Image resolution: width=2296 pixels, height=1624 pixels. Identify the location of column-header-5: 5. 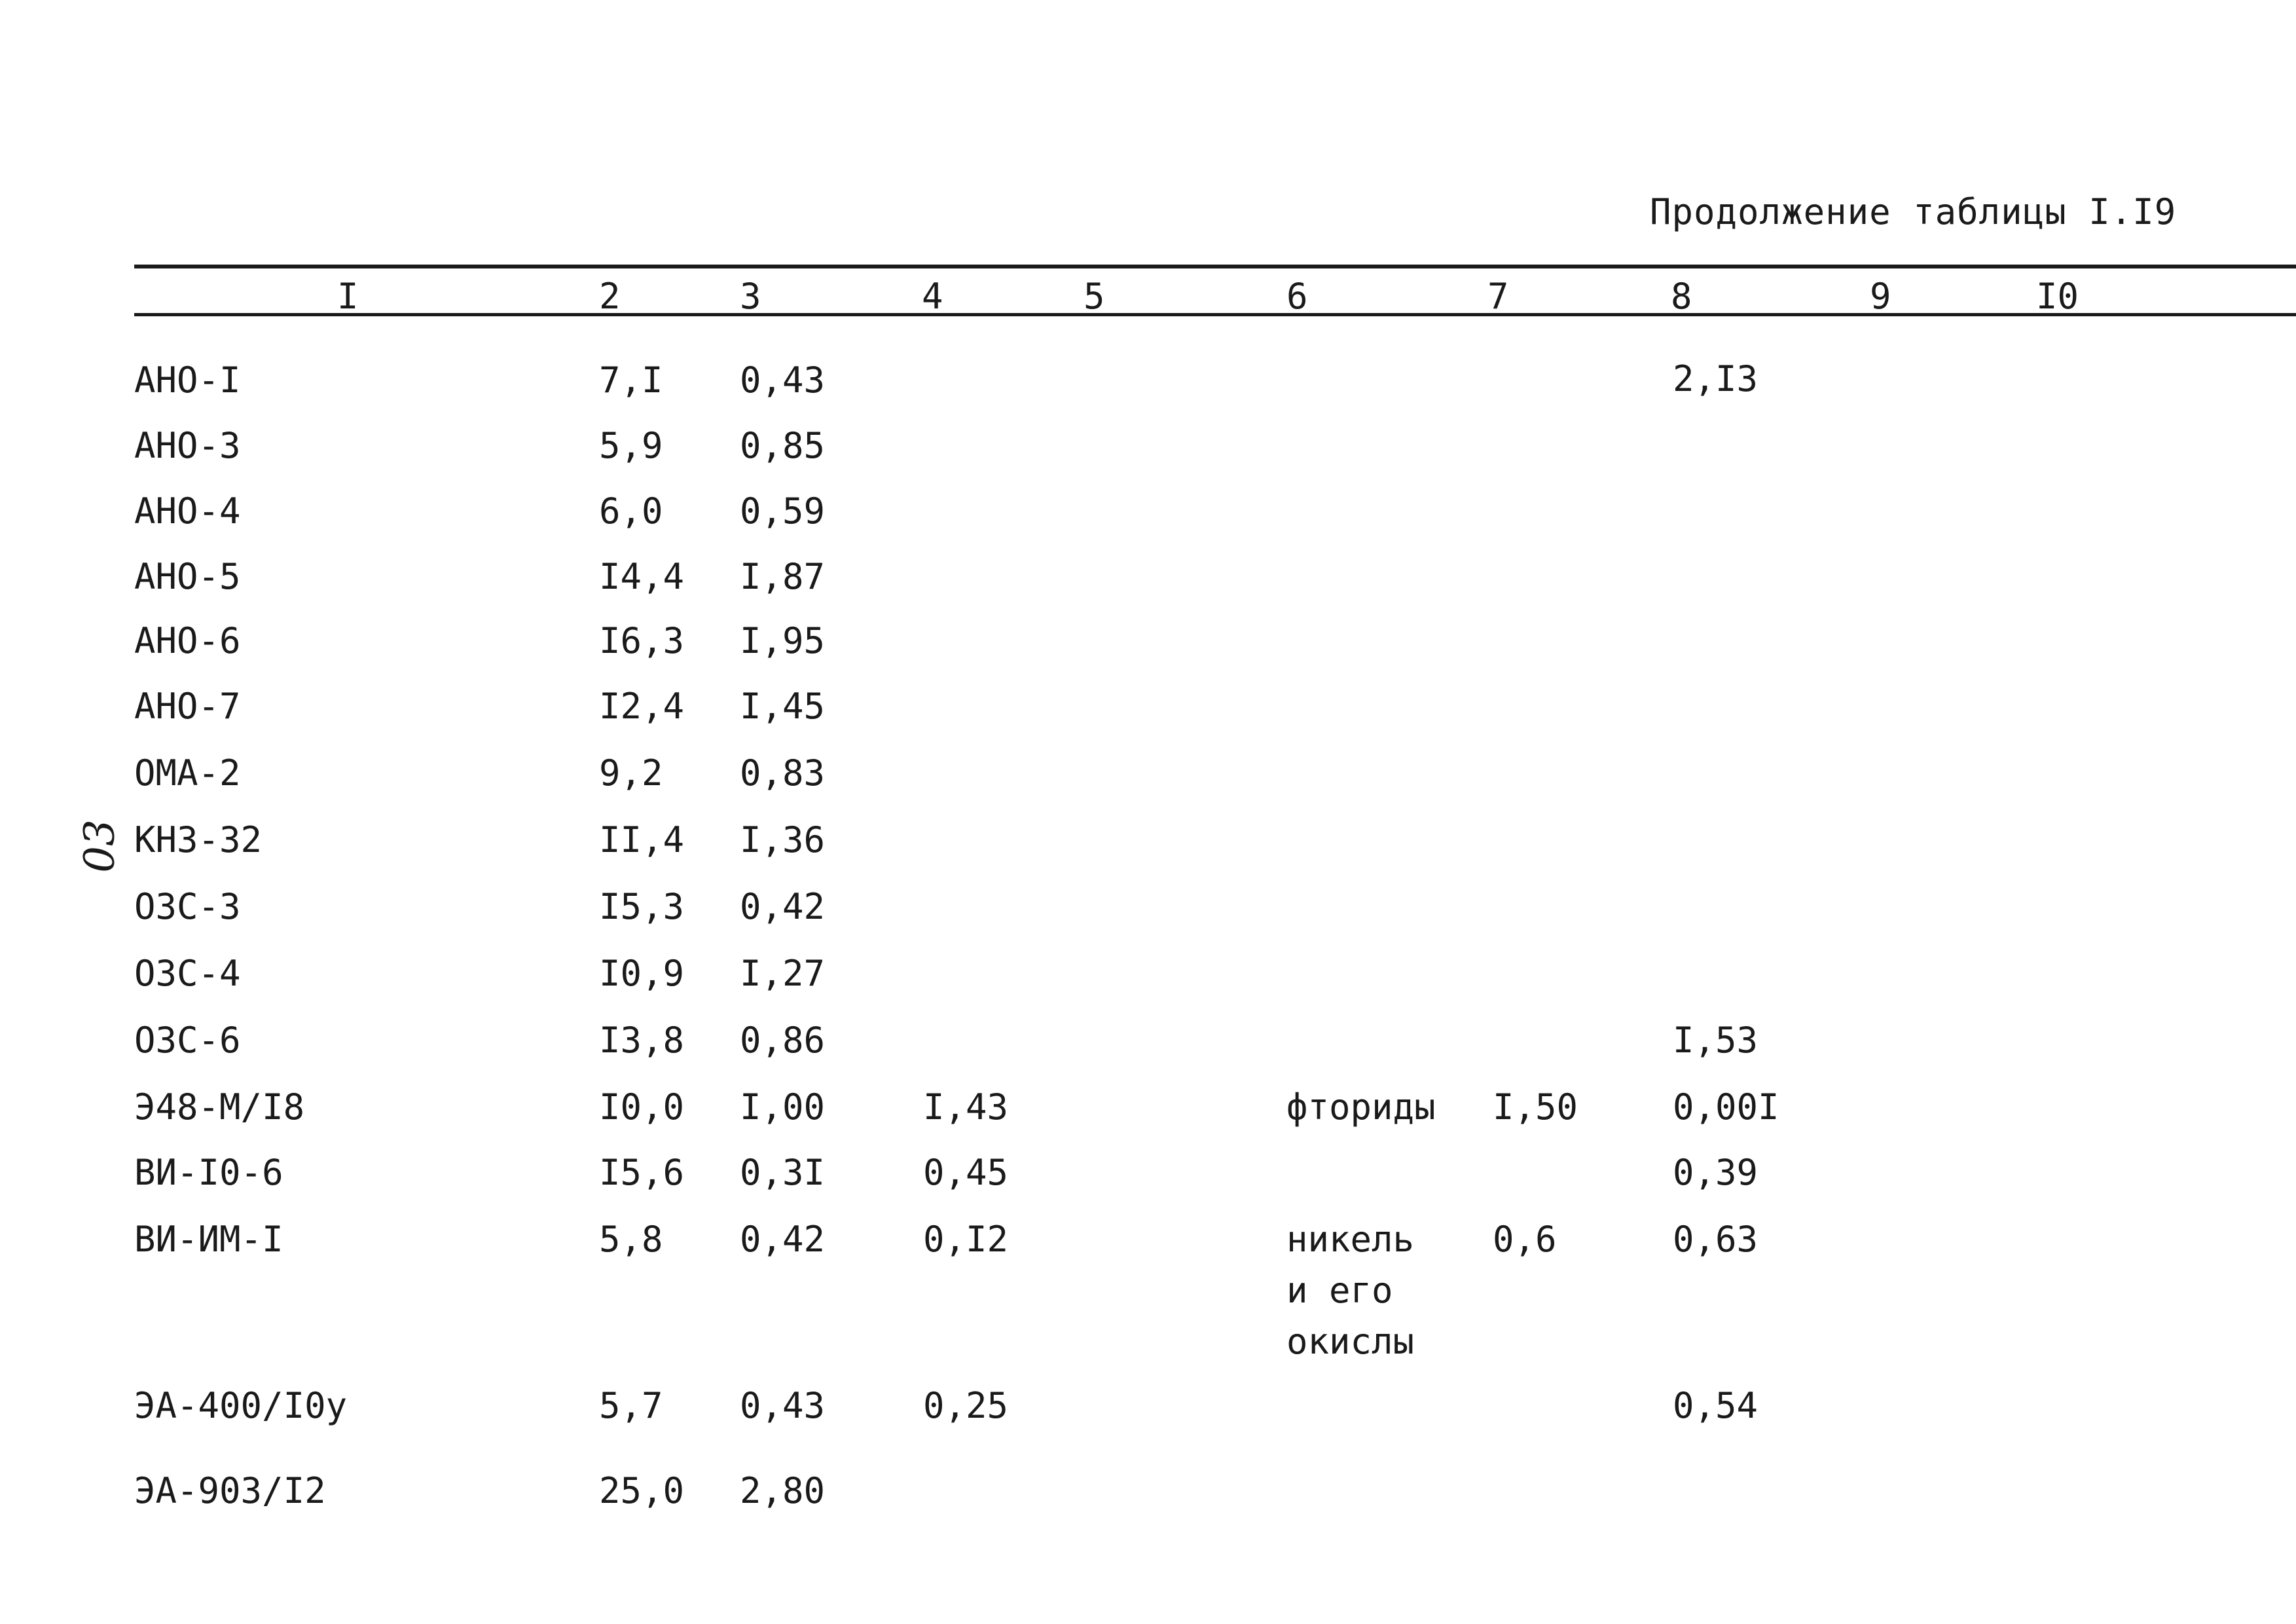
(1094, 296).